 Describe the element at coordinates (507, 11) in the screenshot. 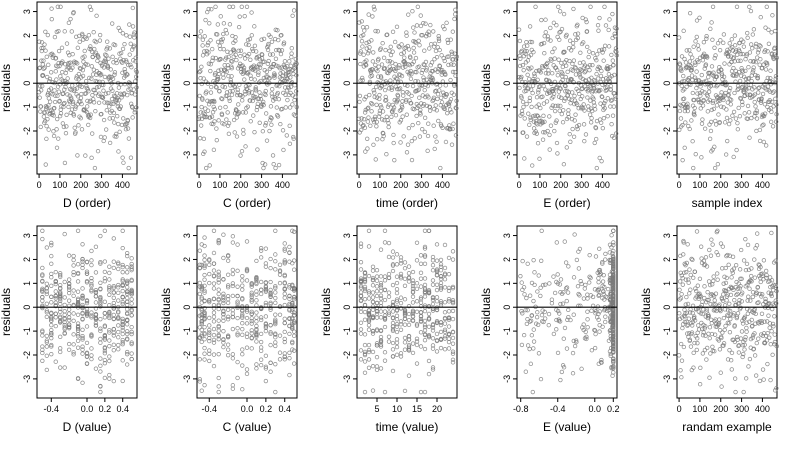

I see `y-tick-label: 3` at that location.